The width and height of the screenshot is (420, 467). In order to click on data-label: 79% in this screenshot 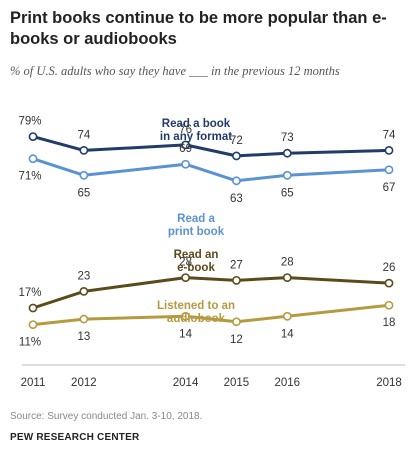, I will do `click(29, 122)`.